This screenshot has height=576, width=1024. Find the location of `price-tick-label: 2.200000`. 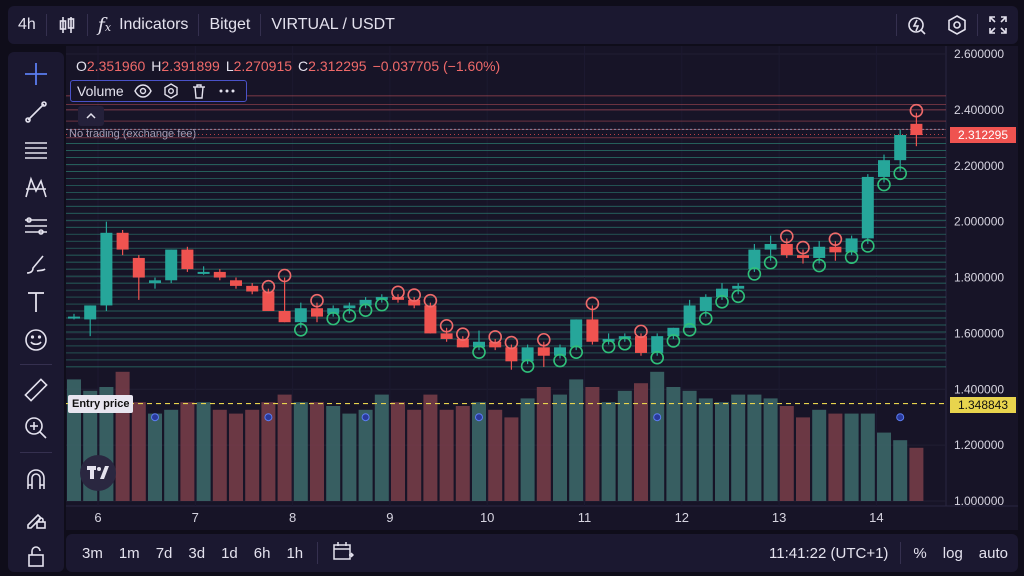

price-tick-label: 2.200000 is located at coordinates (979, 166).